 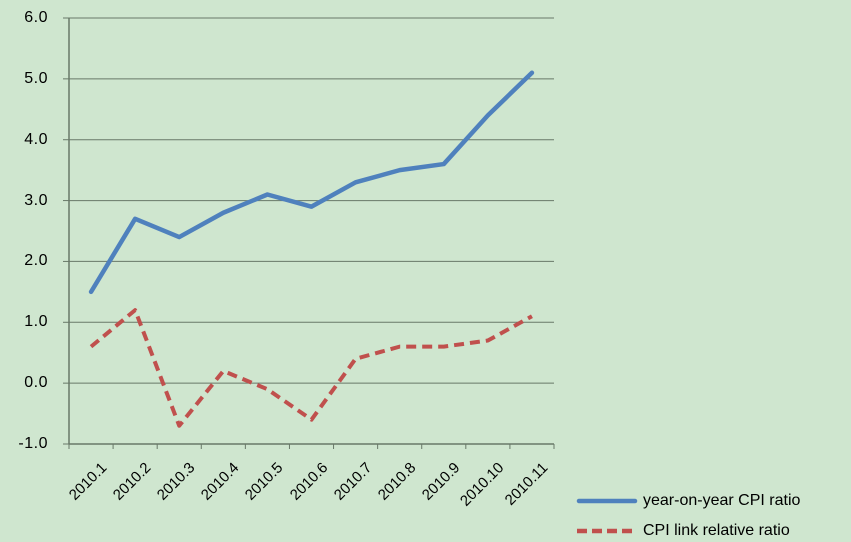 What do you see at coordinates (36, 200) in the screenshot?
I see `y-axis-label: 3.0` at bounding box center [36, 200].